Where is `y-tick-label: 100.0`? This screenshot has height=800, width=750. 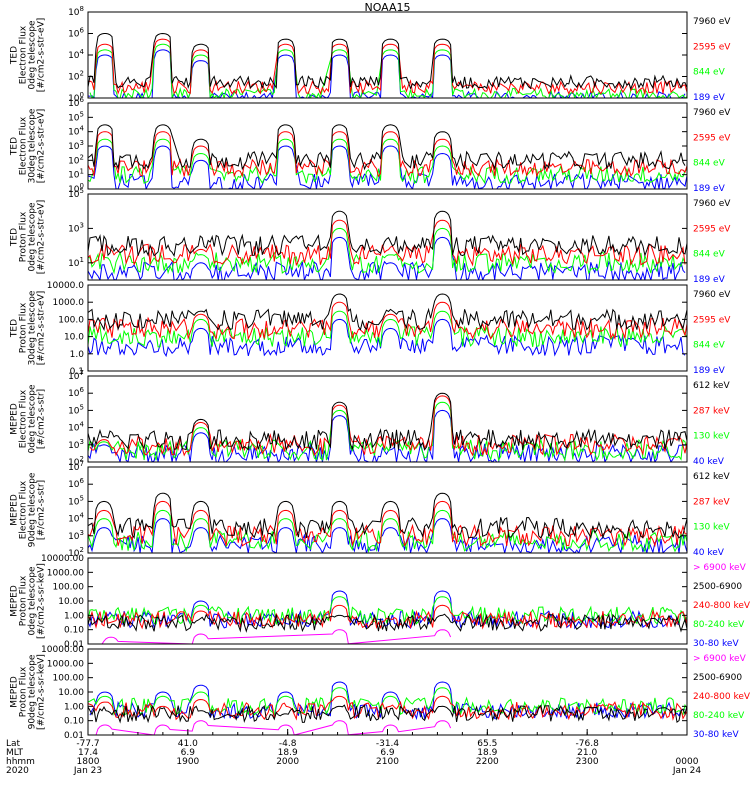
y-tick-label: 100.0 is located at coordinates (71, 320).